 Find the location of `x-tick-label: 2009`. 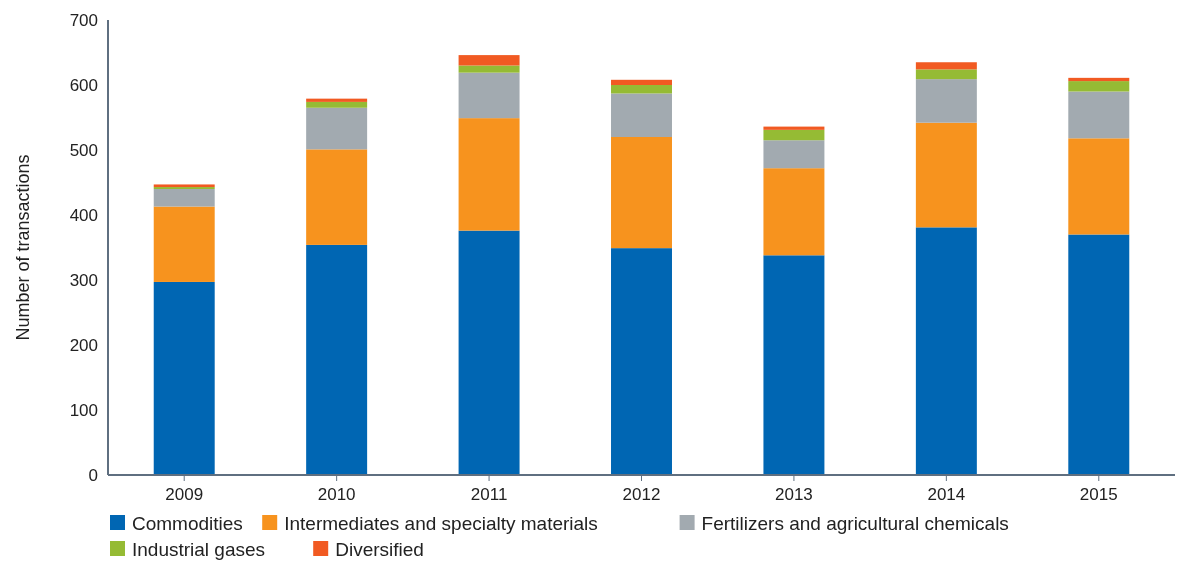

x-tick-label: 2009 is located at coordinates (184, 494).